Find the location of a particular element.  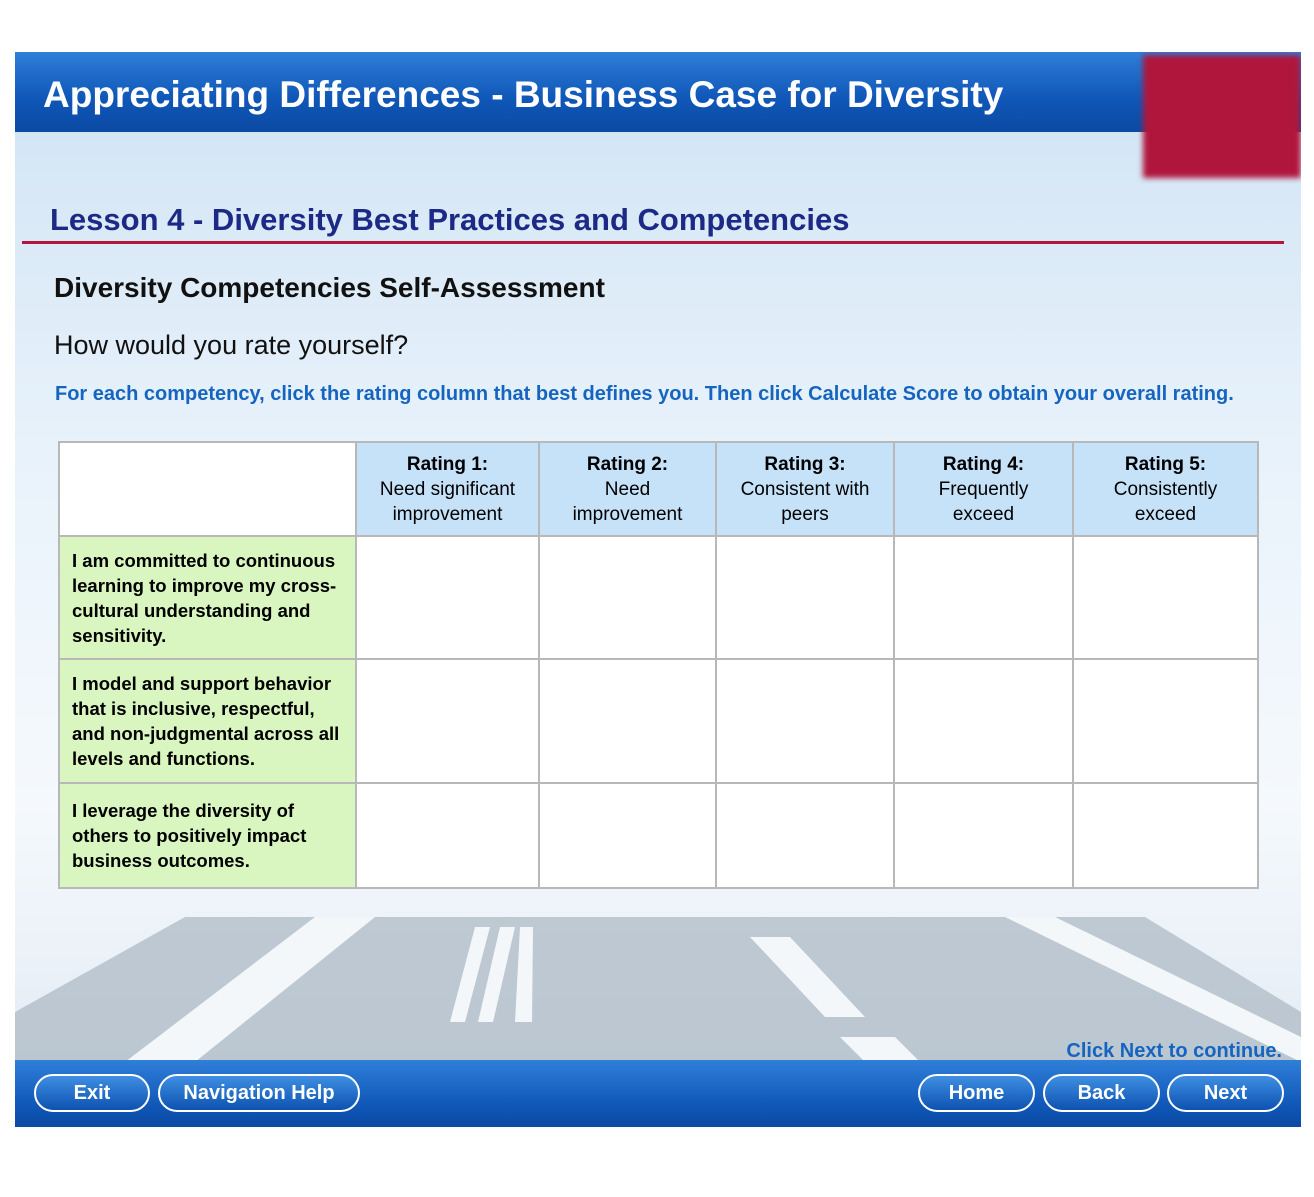

rating-header: Rating 4: Frequently exceed is located at coordinates (983, 489).